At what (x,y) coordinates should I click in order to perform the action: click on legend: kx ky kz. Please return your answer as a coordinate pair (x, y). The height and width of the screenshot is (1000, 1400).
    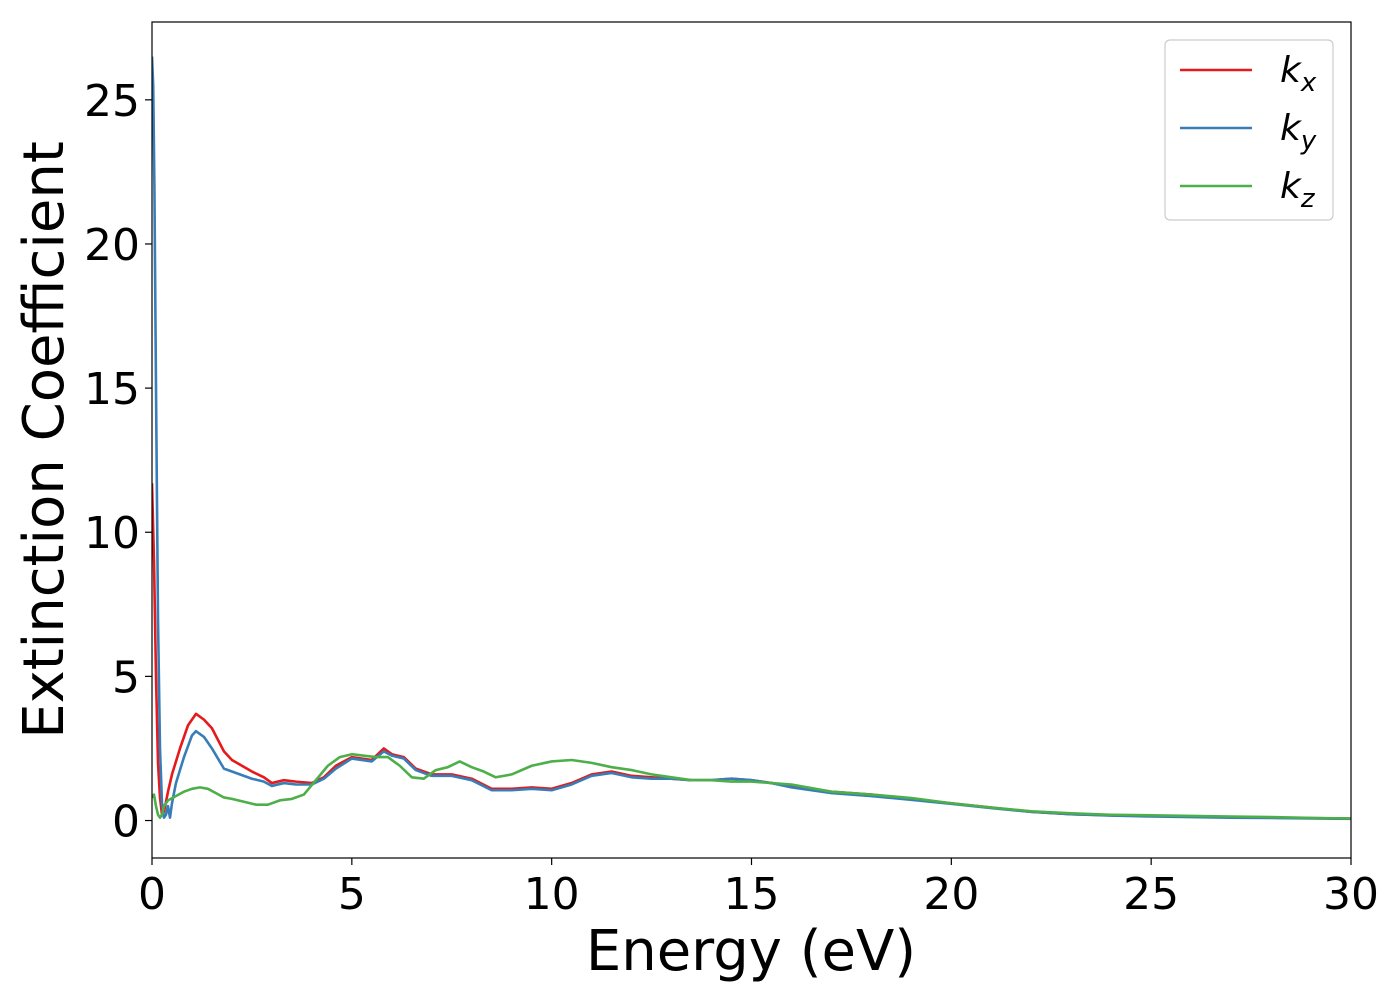
    Looking at the image, I should click on (1249, 130).